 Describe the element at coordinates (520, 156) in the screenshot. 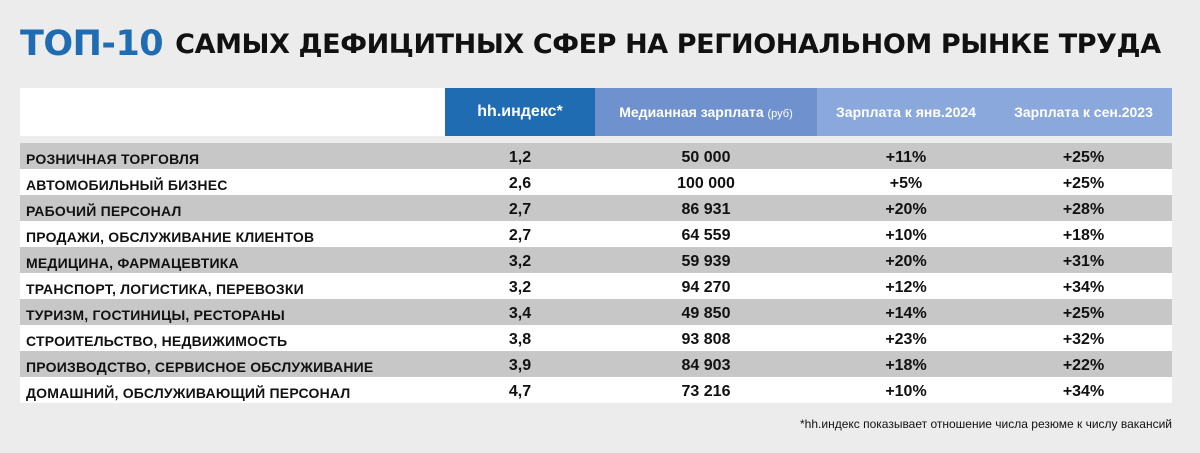

I see `cell-hh-index: 1,2` at that location.